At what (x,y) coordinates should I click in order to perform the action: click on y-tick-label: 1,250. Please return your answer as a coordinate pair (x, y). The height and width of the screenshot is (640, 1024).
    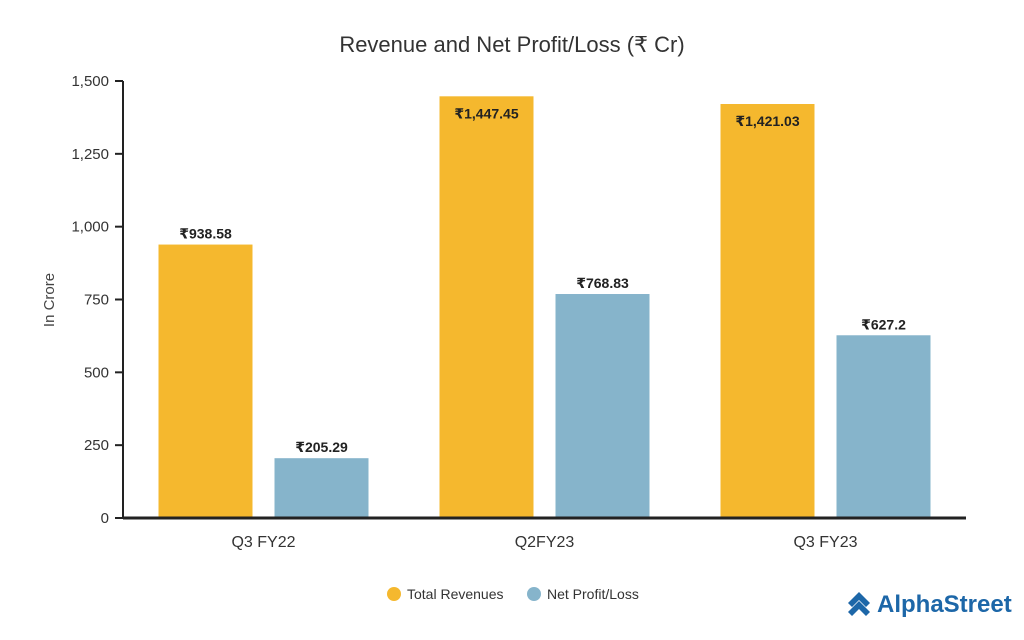
    Looking at the image, I should click on (90, 154).